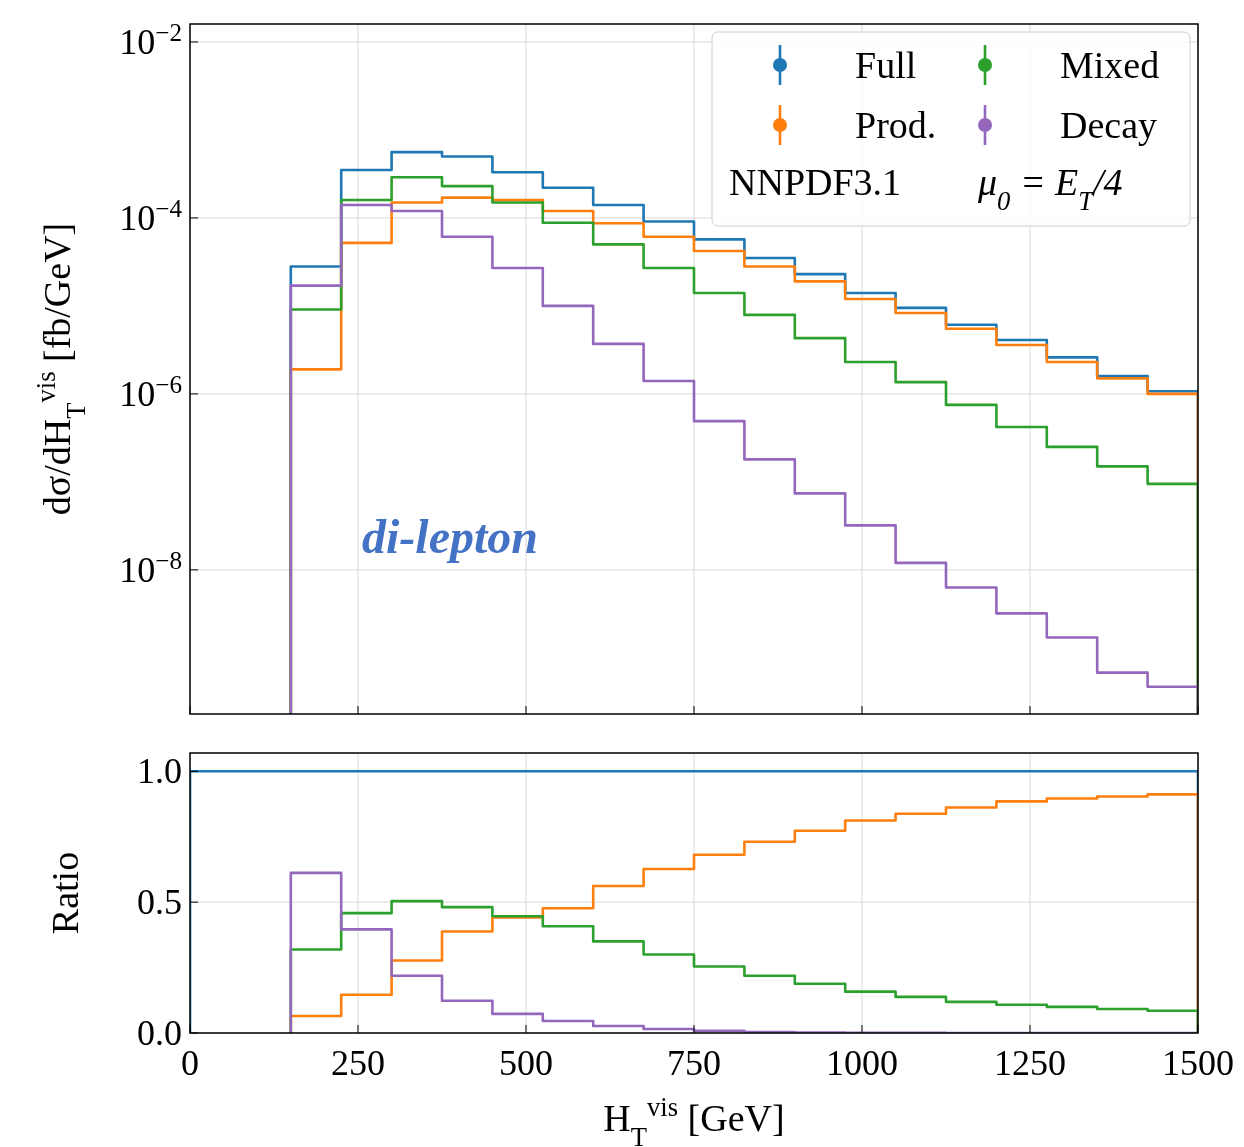  What do you see at coordinates (526, 1063) in the screenshot?
I see `x-tick-label: 500` at bounding box center [526, 1063].